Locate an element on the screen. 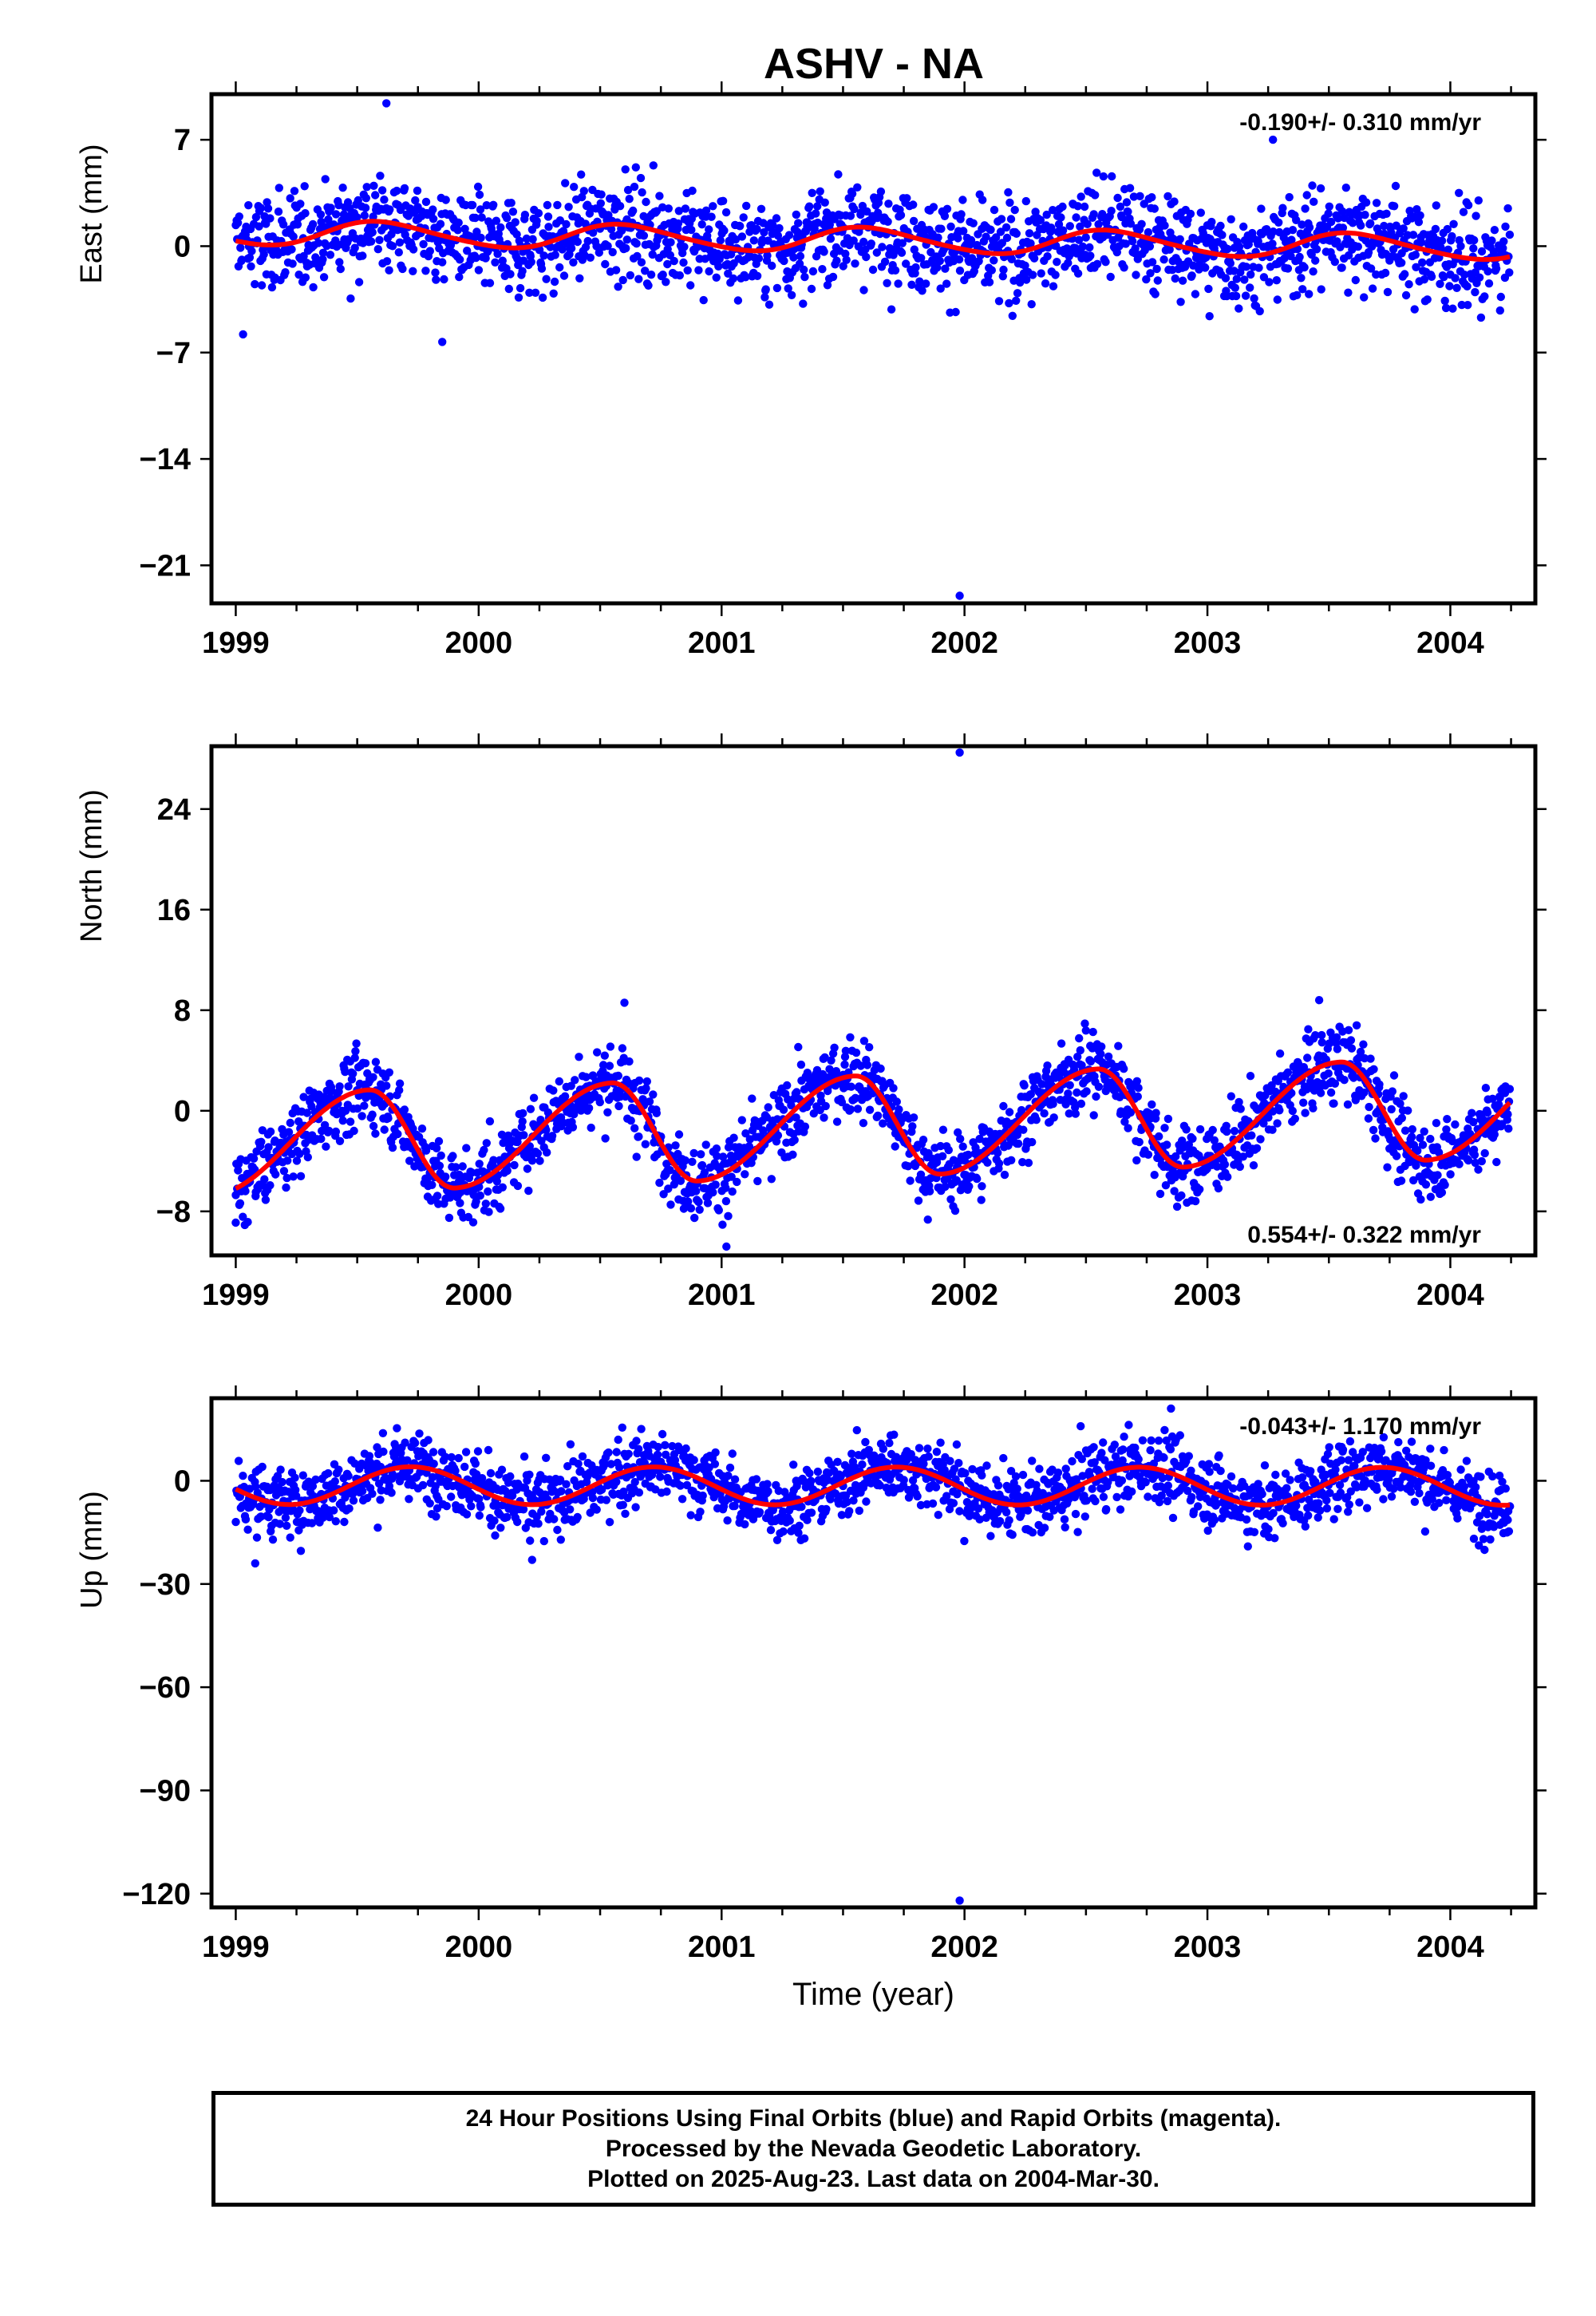 This screenshot has height=2316, width=1596. y-tick-label: 16 is located at coordinates (174, 910).